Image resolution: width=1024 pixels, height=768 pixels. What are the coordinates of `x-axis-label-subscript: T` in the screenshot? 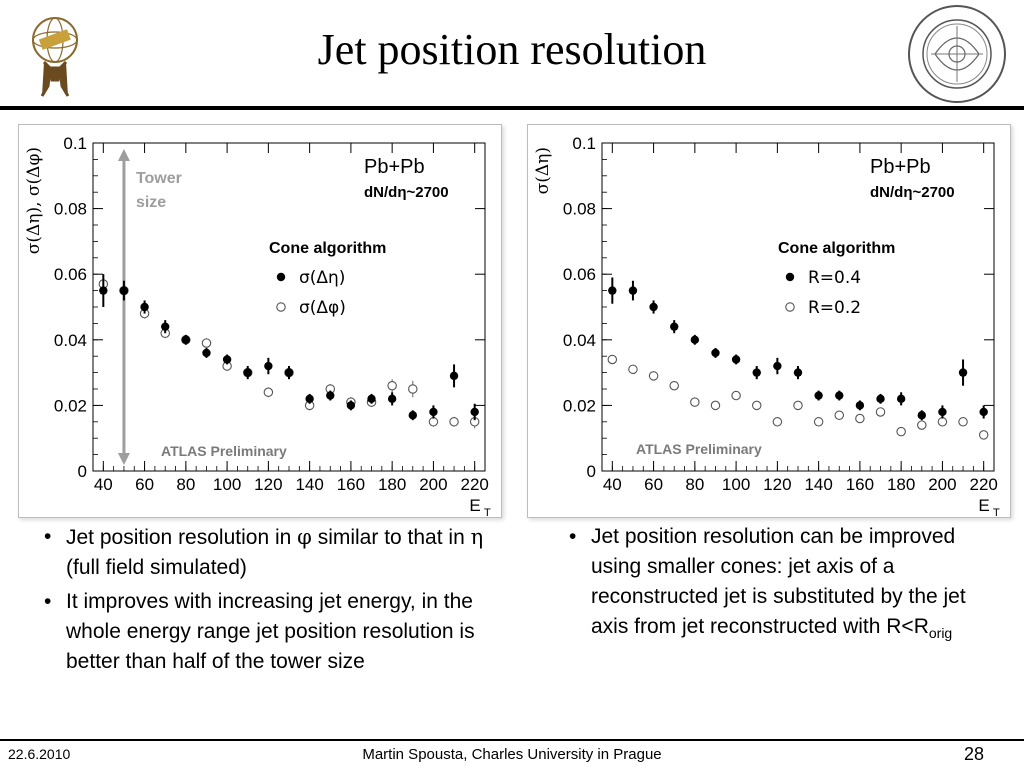 It's located at (487, 512).